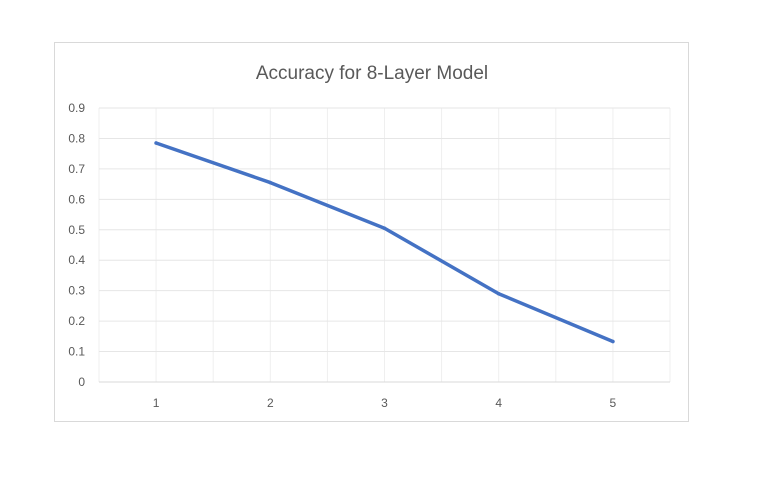  What do you see at coordinates (76, 199) in the screenshot?
I see `y-tick-label: 0.6` at bounding box center [76, 199].